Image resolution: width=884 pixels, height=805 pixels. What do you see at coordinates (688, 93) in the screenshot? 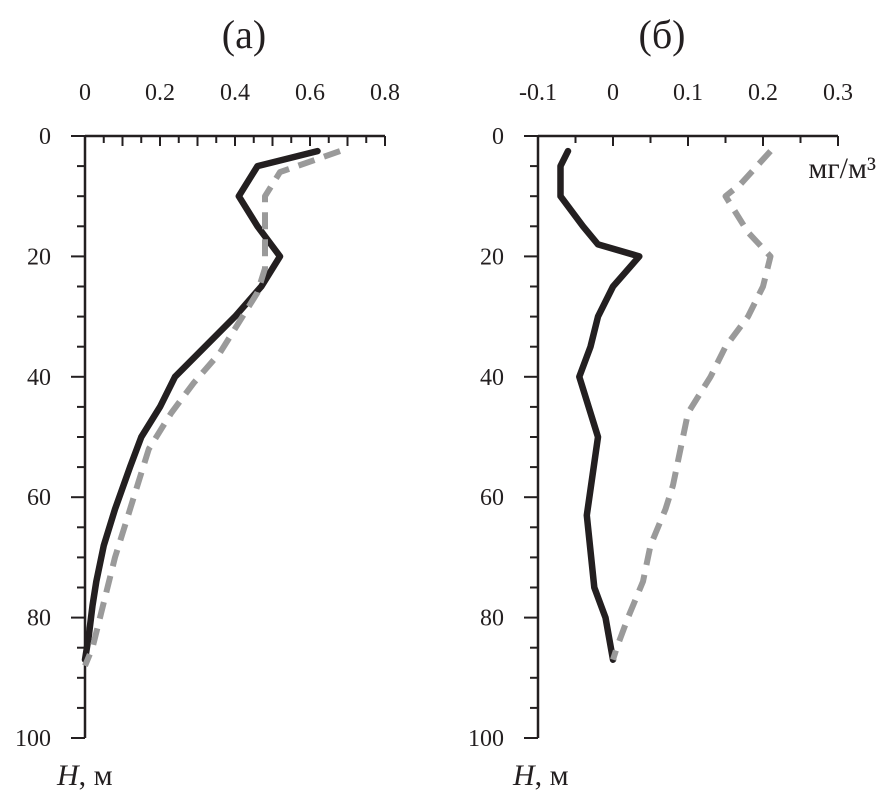
I see `x-tick-label: 0.1` at bounding box center [688, 93].